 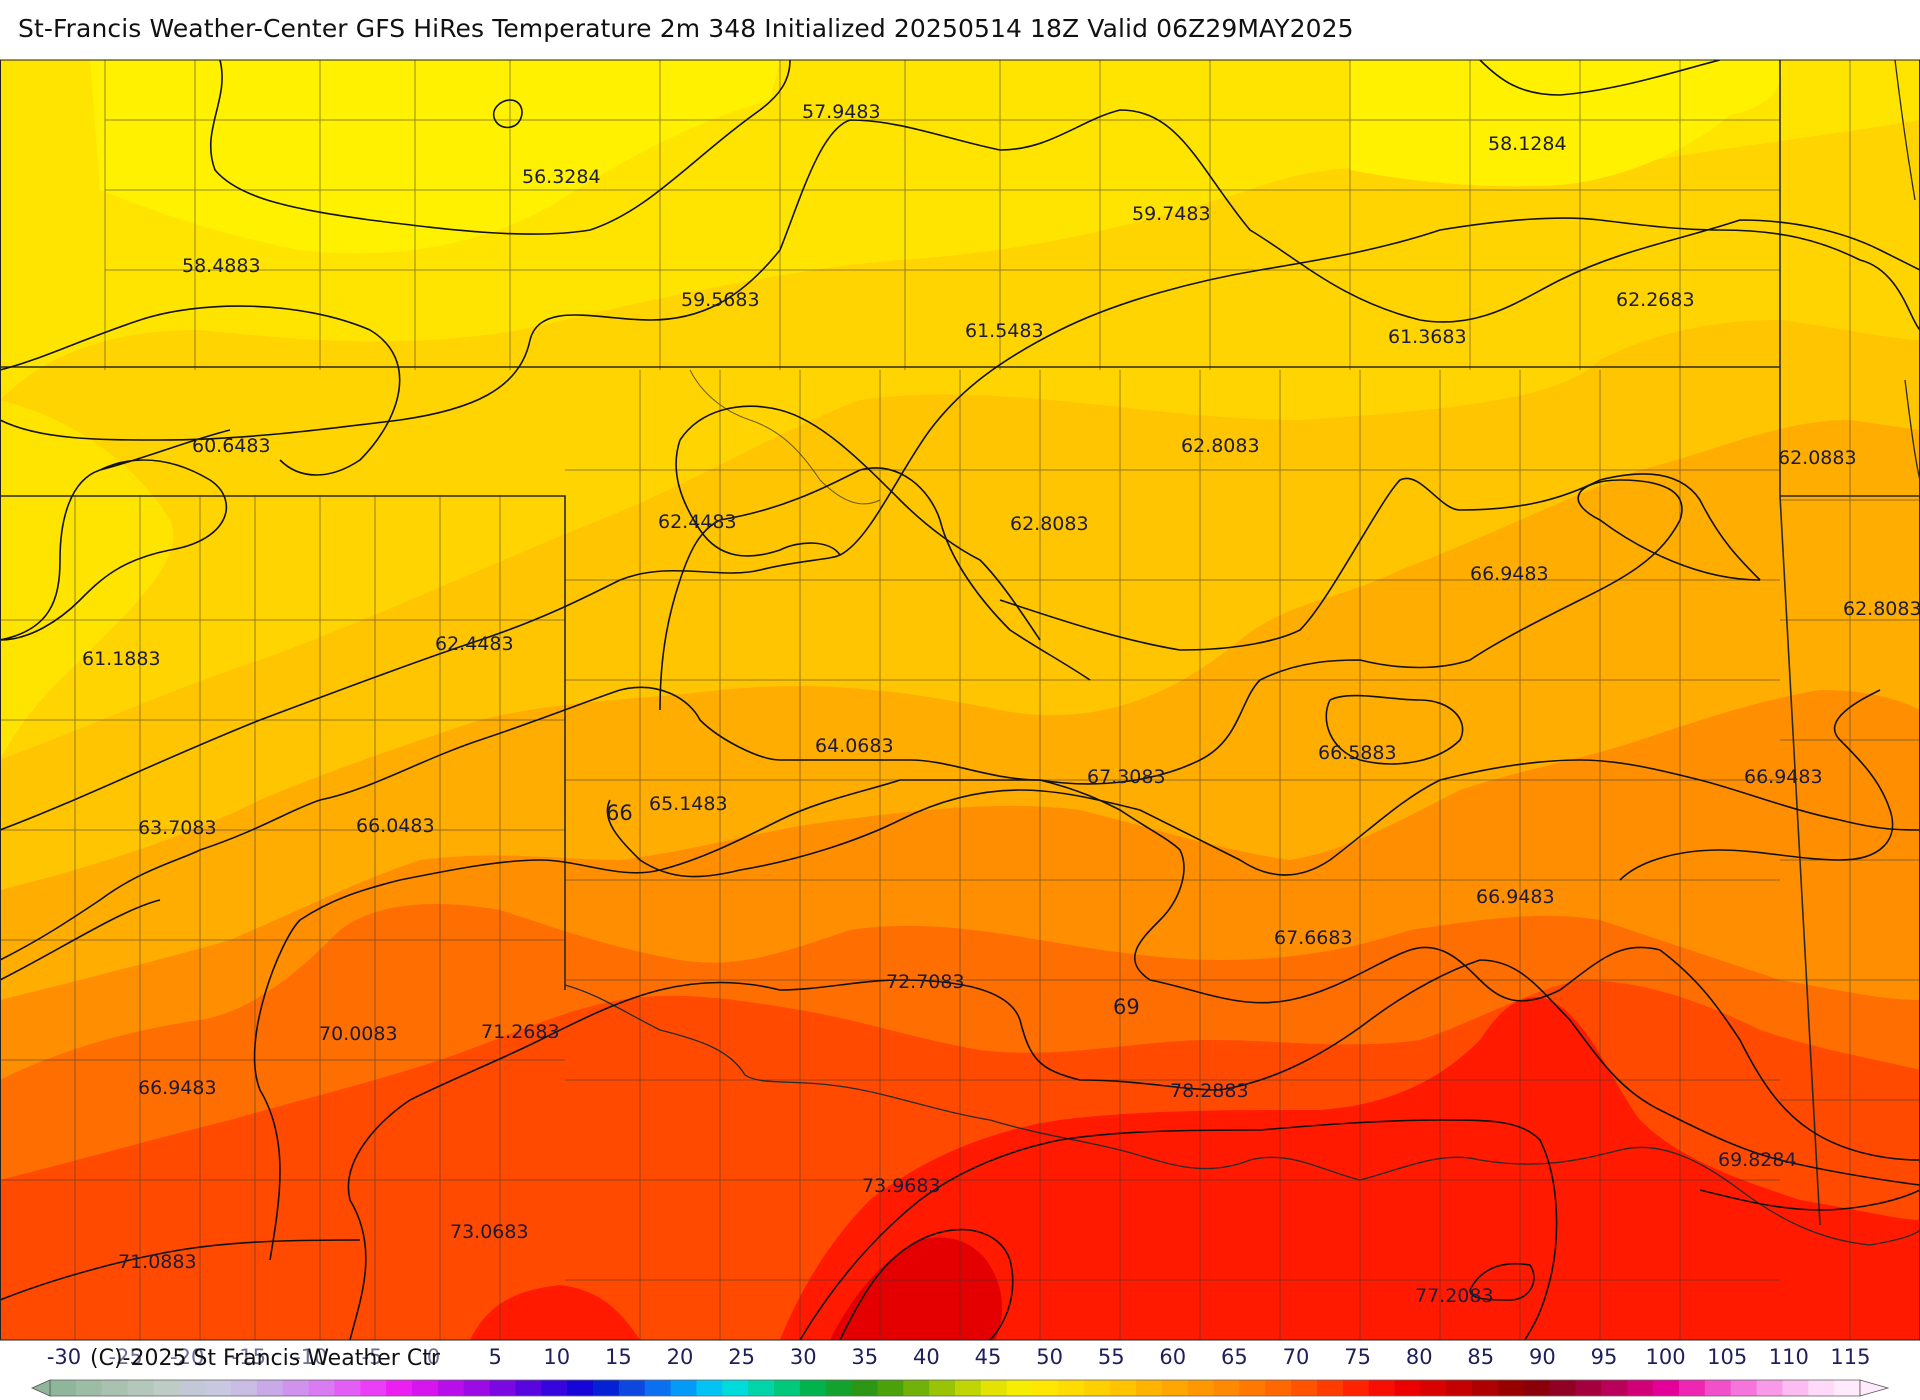 What do you see at coordinates (1234, 1357) in the screenshot?
I see `legend-tick-label: 65` at bounding box center [1234, 1357].